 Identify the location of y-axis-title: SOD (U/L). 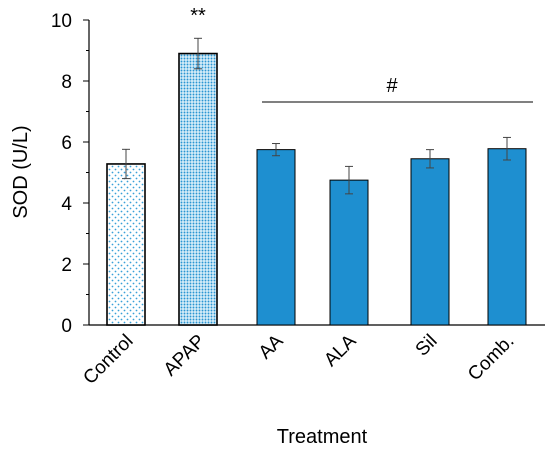
(21, 171).